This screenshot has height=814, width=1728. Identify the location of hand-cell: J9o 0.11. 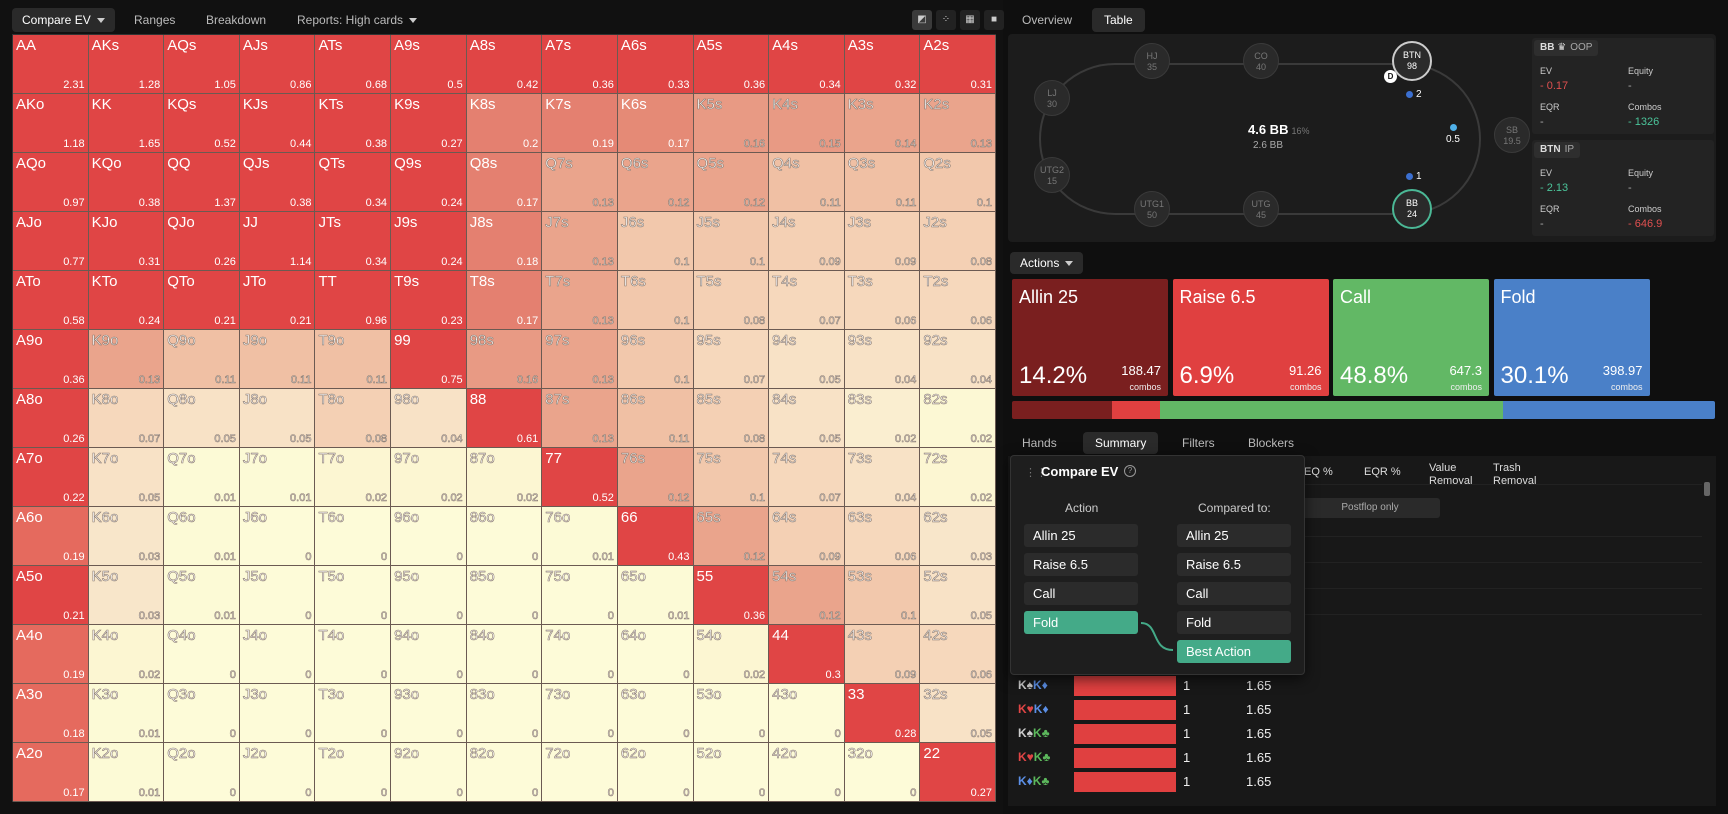
(277, 359).